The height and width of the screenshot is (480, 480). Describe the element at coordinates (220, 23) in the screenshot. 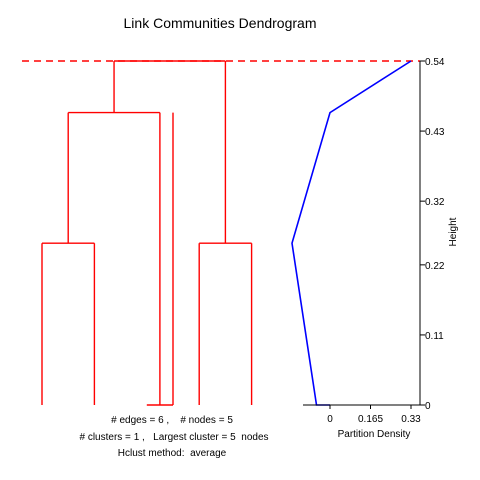

I see `chart-title: Link Communities Dendrogram` at that location.